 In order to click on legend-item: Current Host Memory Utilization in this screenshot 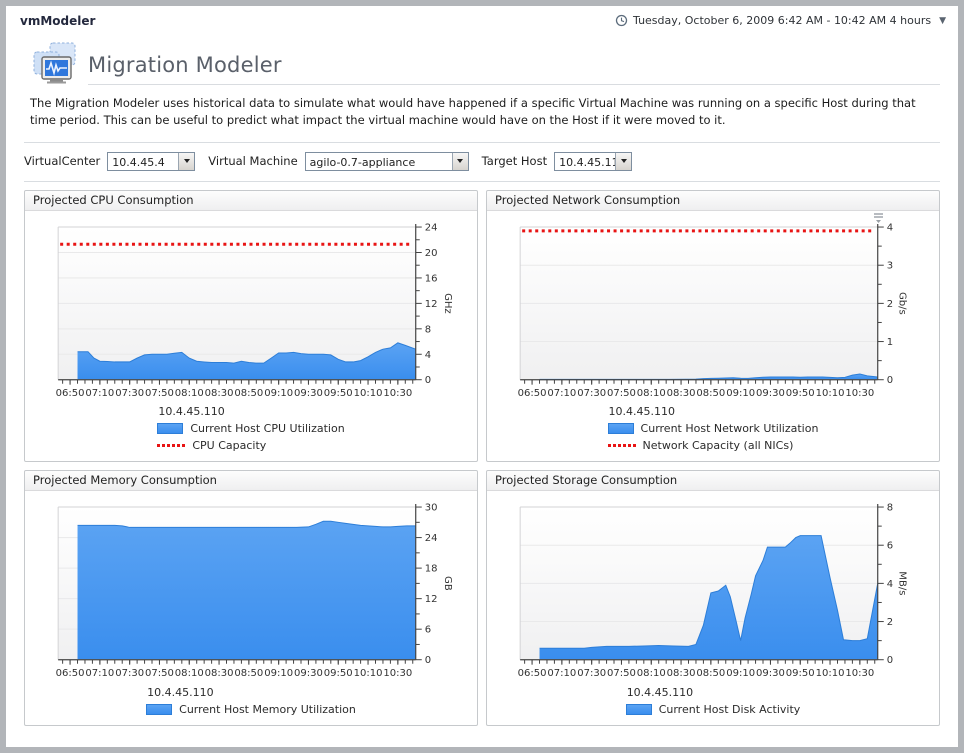, I will do `click(251, 709)`.